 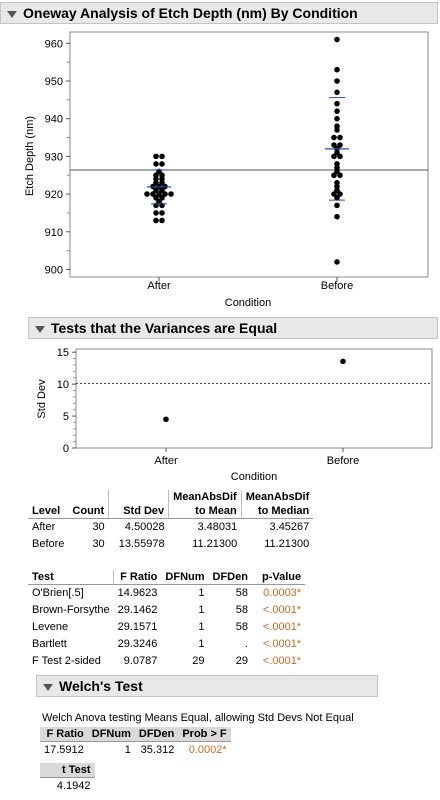 What do you see at coordinates (54, 195) in the screenshot?
I see `y-tick-label: 920` at bounding box center [54, 195].